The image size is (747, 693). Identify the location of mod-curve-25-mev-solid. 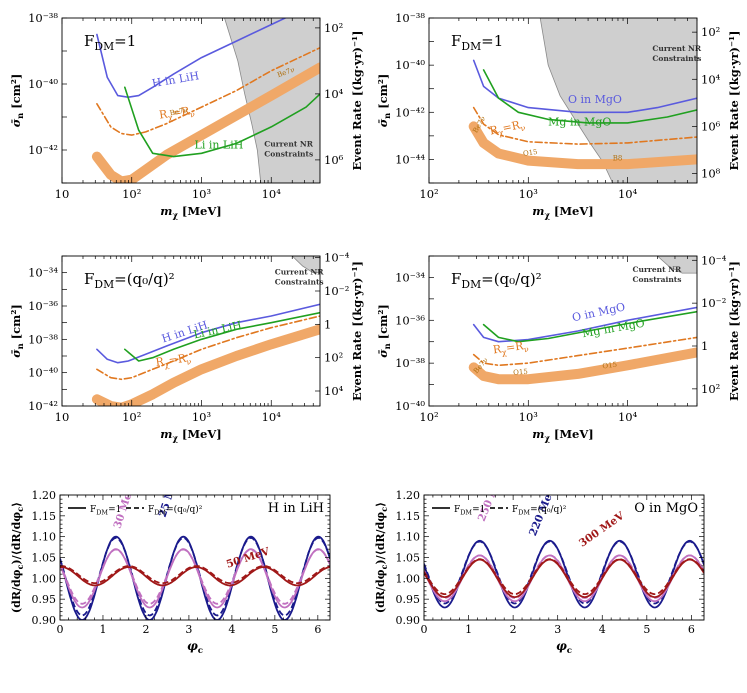
(195, 577).